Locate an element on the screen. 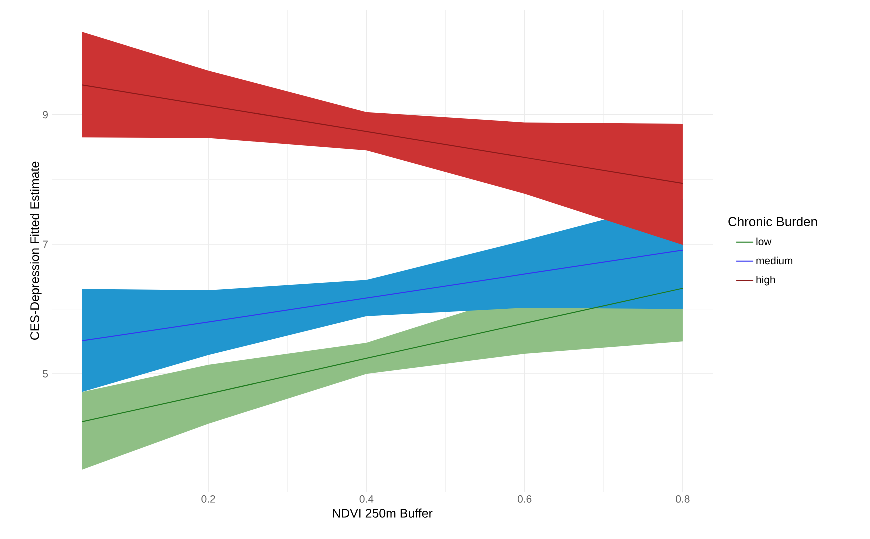 This screenshot has width=870, height=539. legend-label: medium is located at coordinates (774, 260).